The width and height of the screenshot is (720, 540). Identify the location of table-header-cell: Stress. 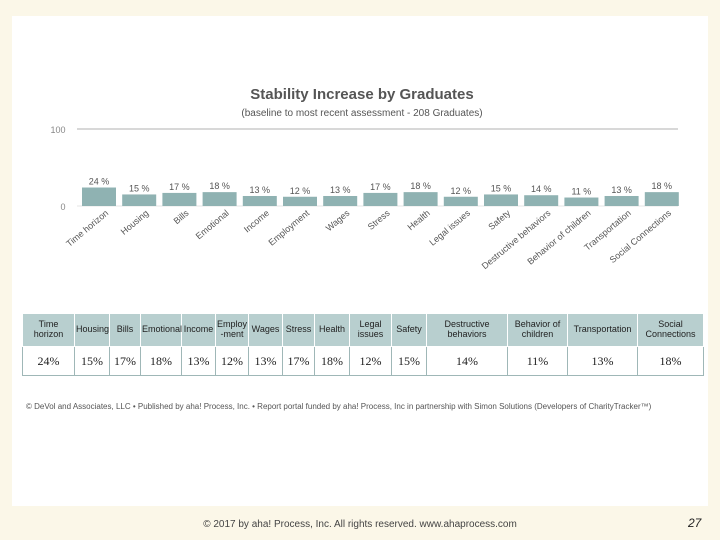
(298, 330).